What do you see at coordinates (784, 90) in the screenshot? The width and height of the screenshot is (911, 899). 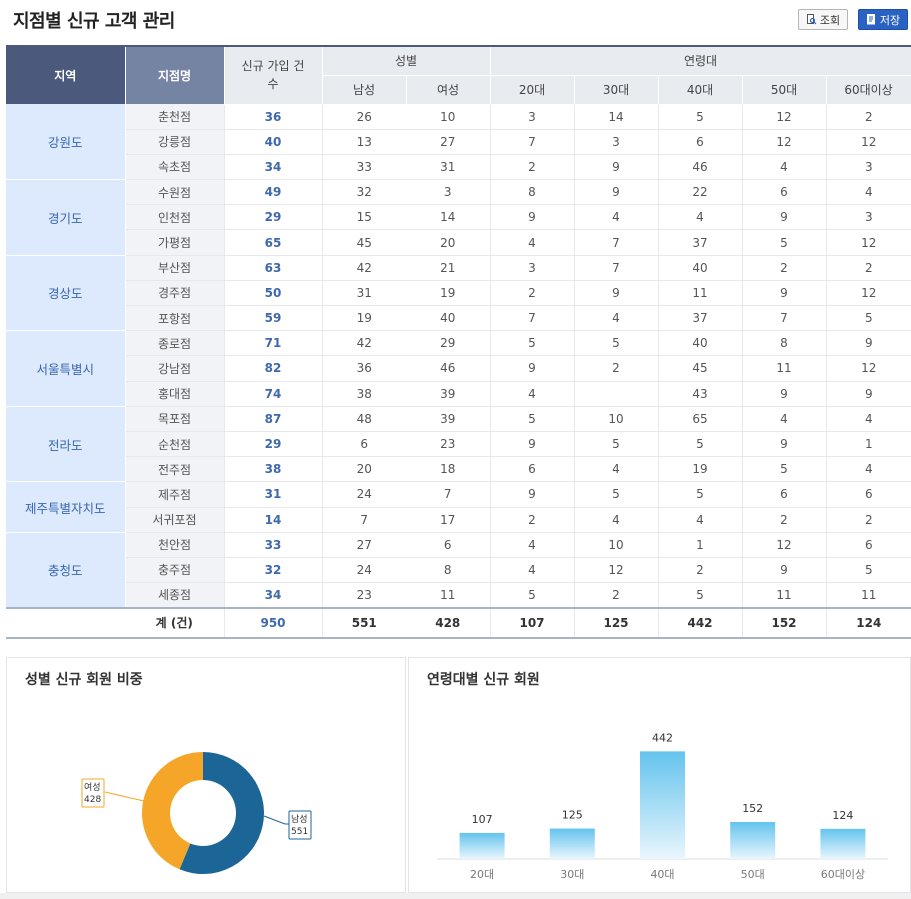 I see `header-age-50: 50대` at bounding box center [784, 90].